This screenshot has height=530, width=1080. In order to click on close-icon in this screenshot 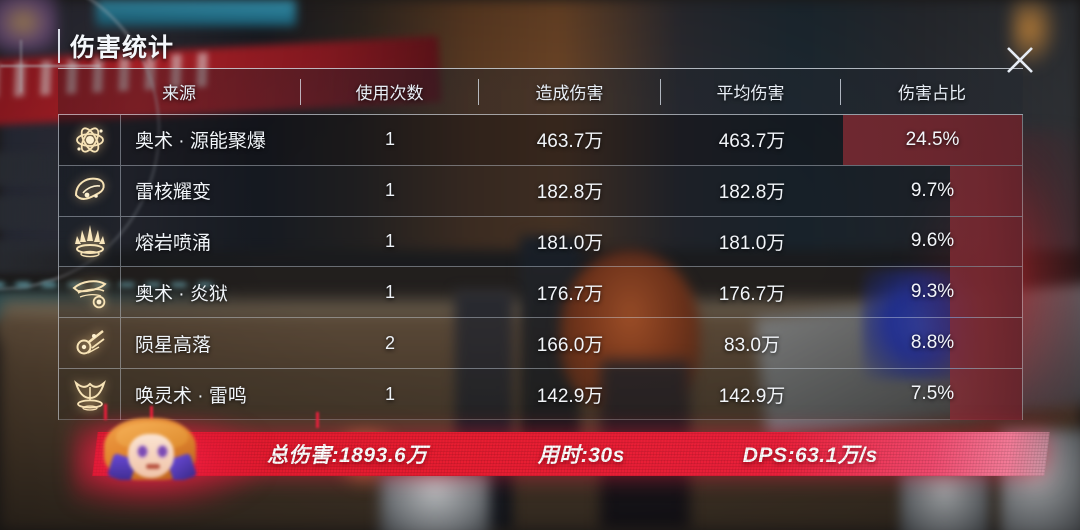, I will do `click(1020, 60)`.